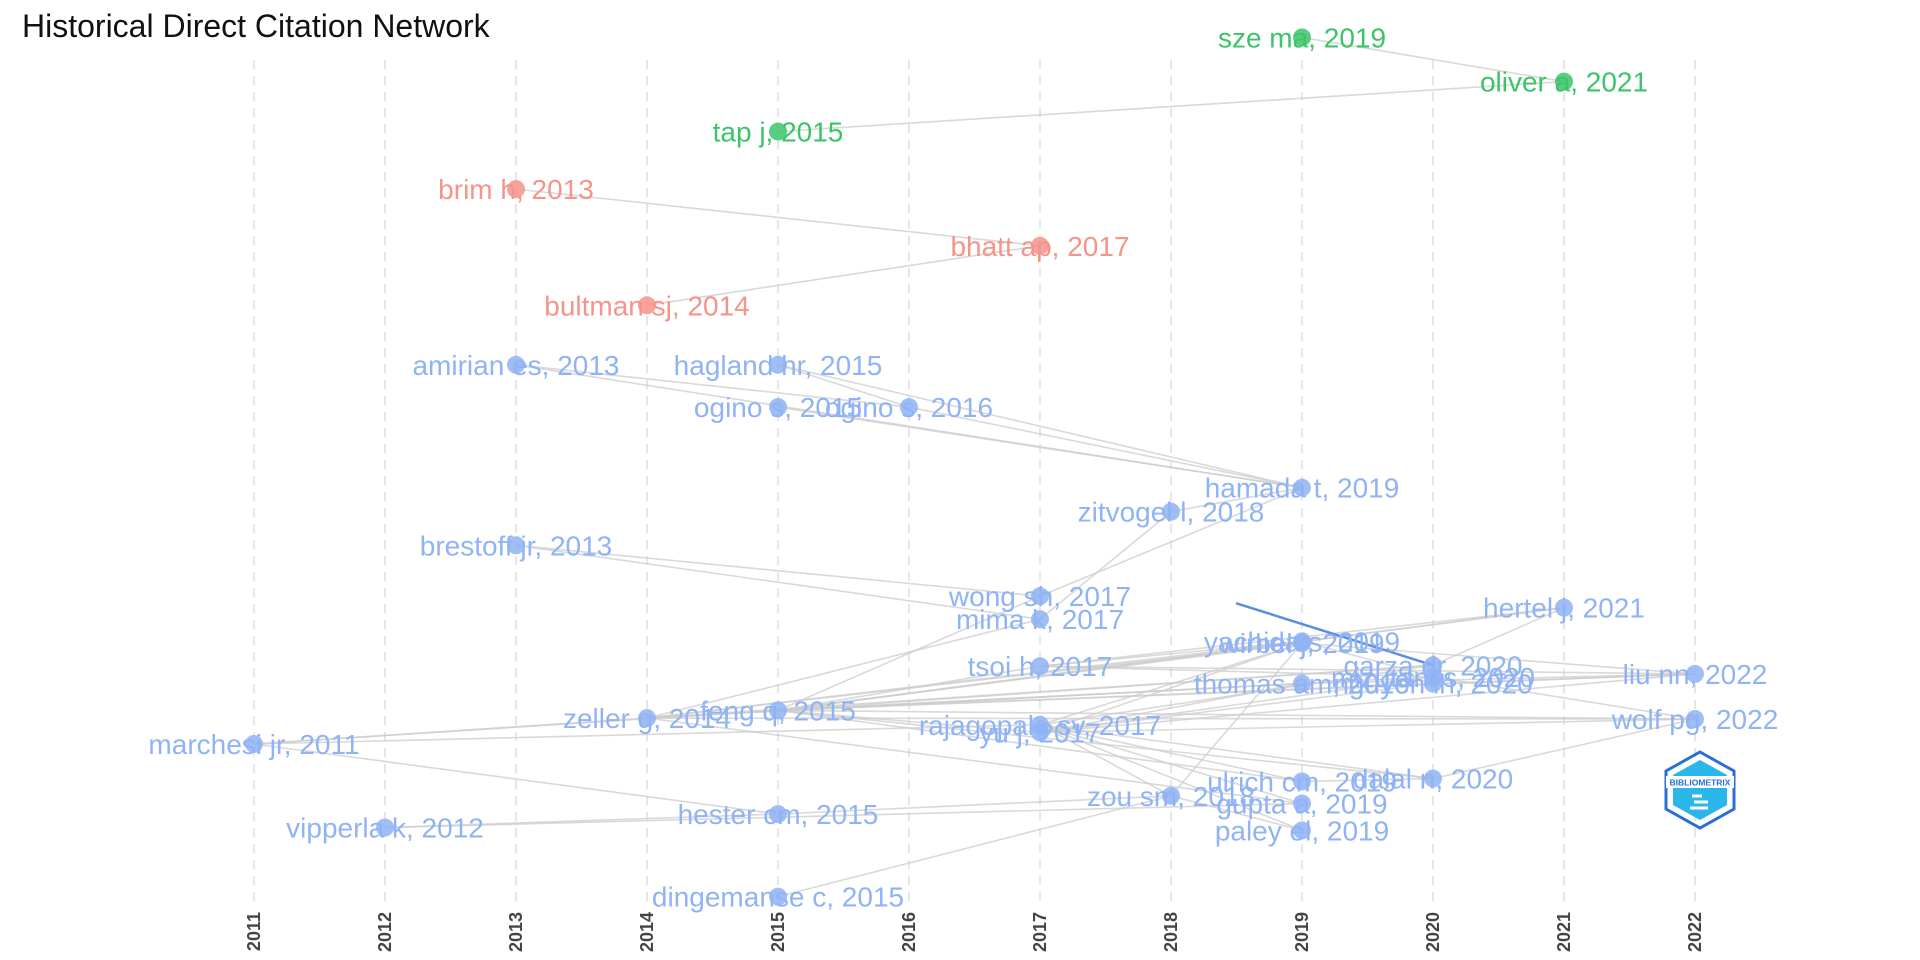 The height and width of the screenshot is (960, 1920). I want to click on node-brestoff_jr_2013, so click(516, 545).